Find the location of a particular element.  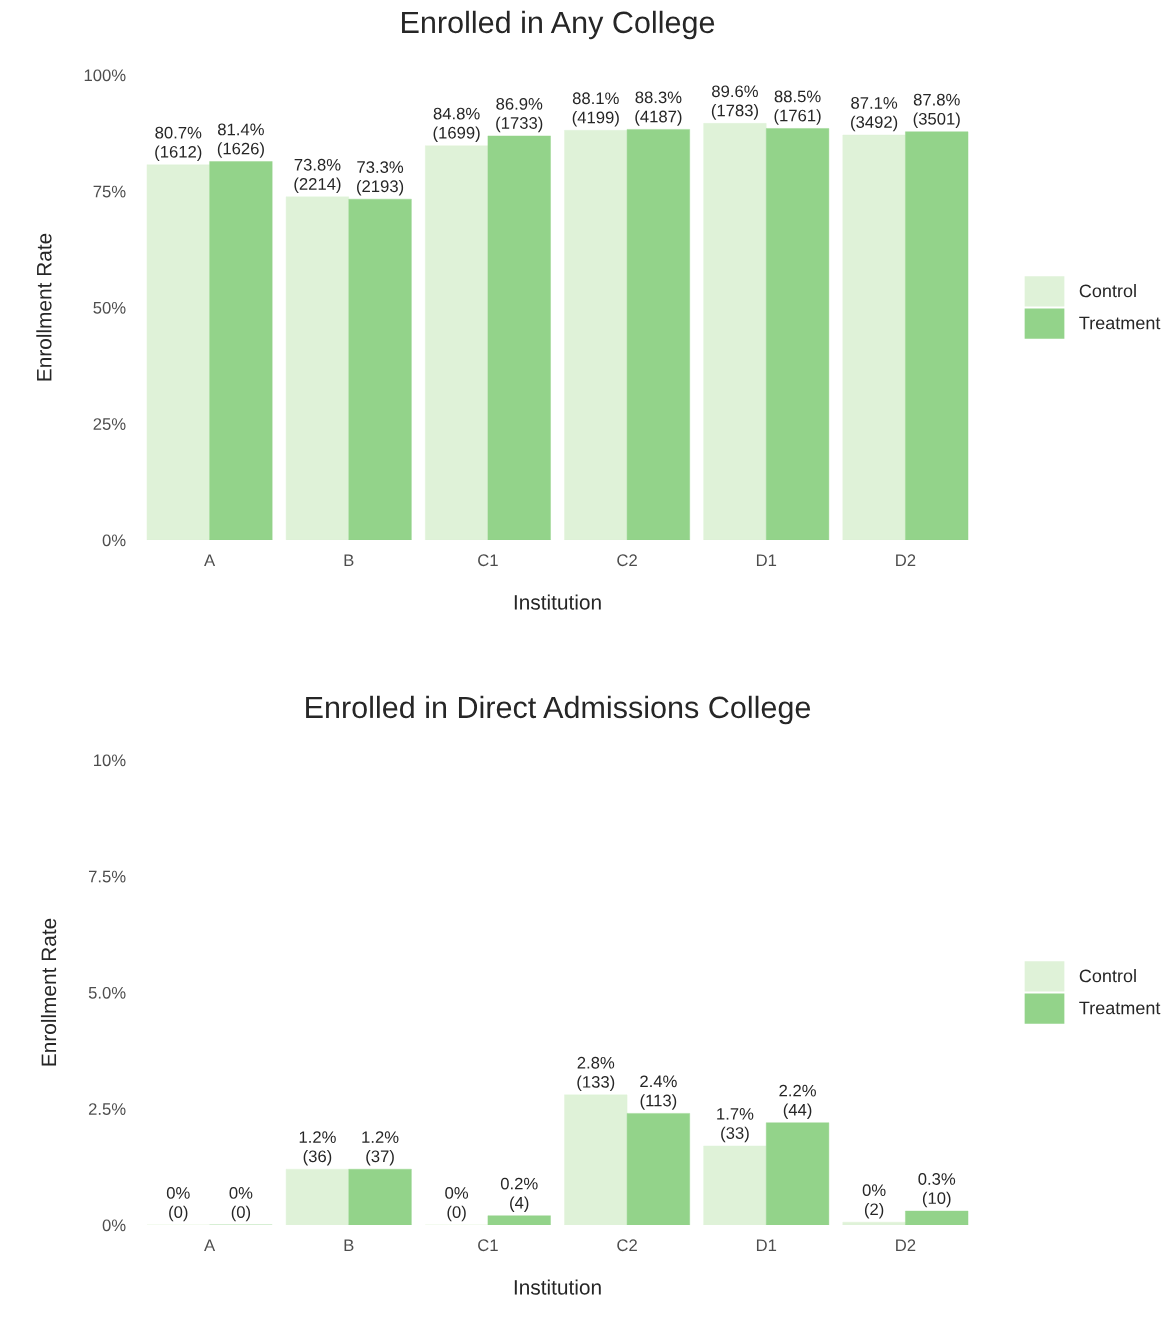

y-tick-label: 100% is located at coordinates (105, 75).